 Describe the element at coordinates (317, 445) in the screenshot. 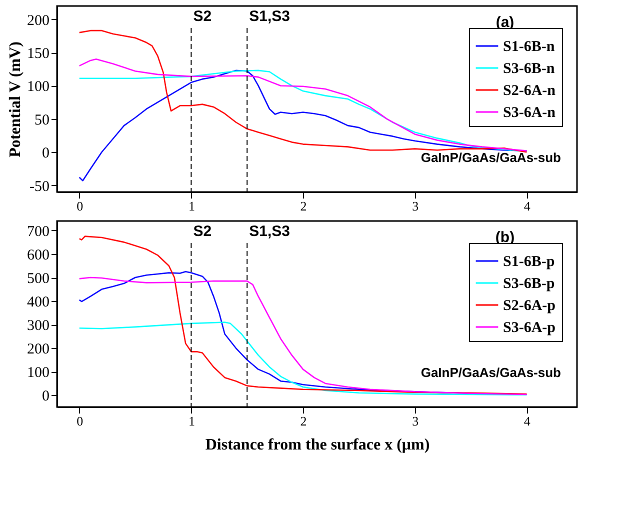

I see `x-axis-title: Distance from the surface x (μm)` at that location.